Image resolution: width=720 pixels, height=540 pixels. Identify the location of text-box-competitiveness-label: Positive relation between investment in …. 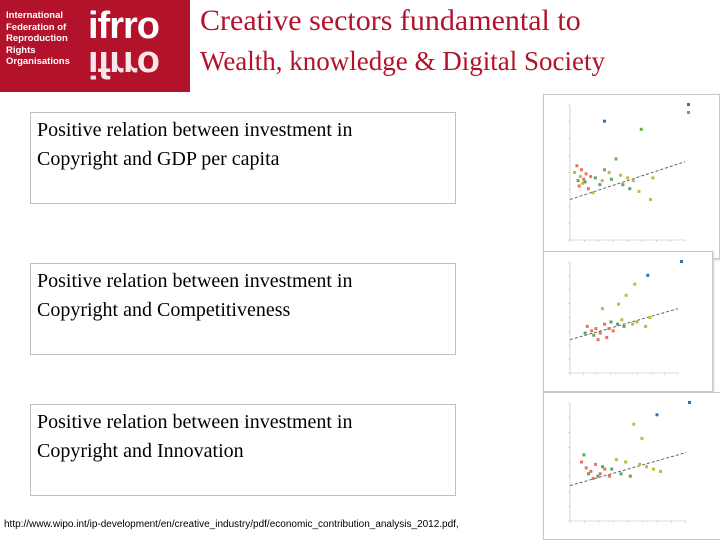
(195, 295).